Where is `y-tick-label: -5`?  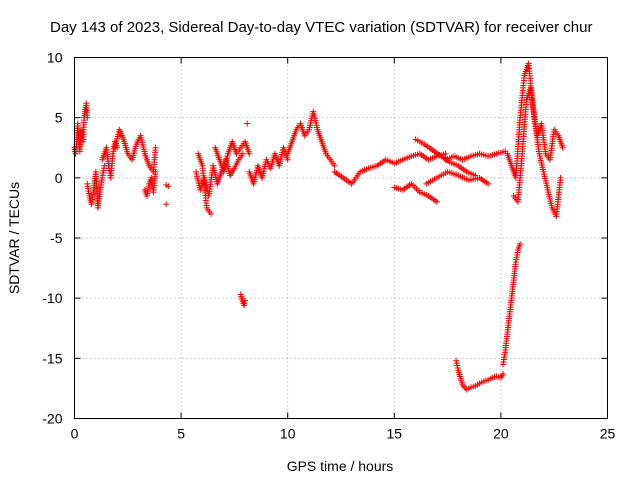 y-tick-label: -5 is located at coordinates (56, 238).